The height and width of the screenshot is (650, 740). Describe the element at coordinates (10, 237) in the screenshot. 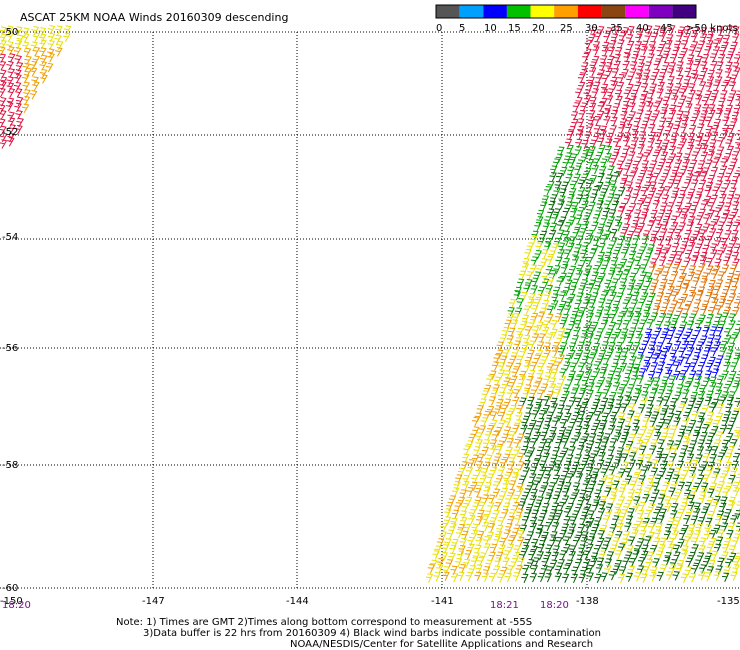

I see `lat-label: -54` at that location.